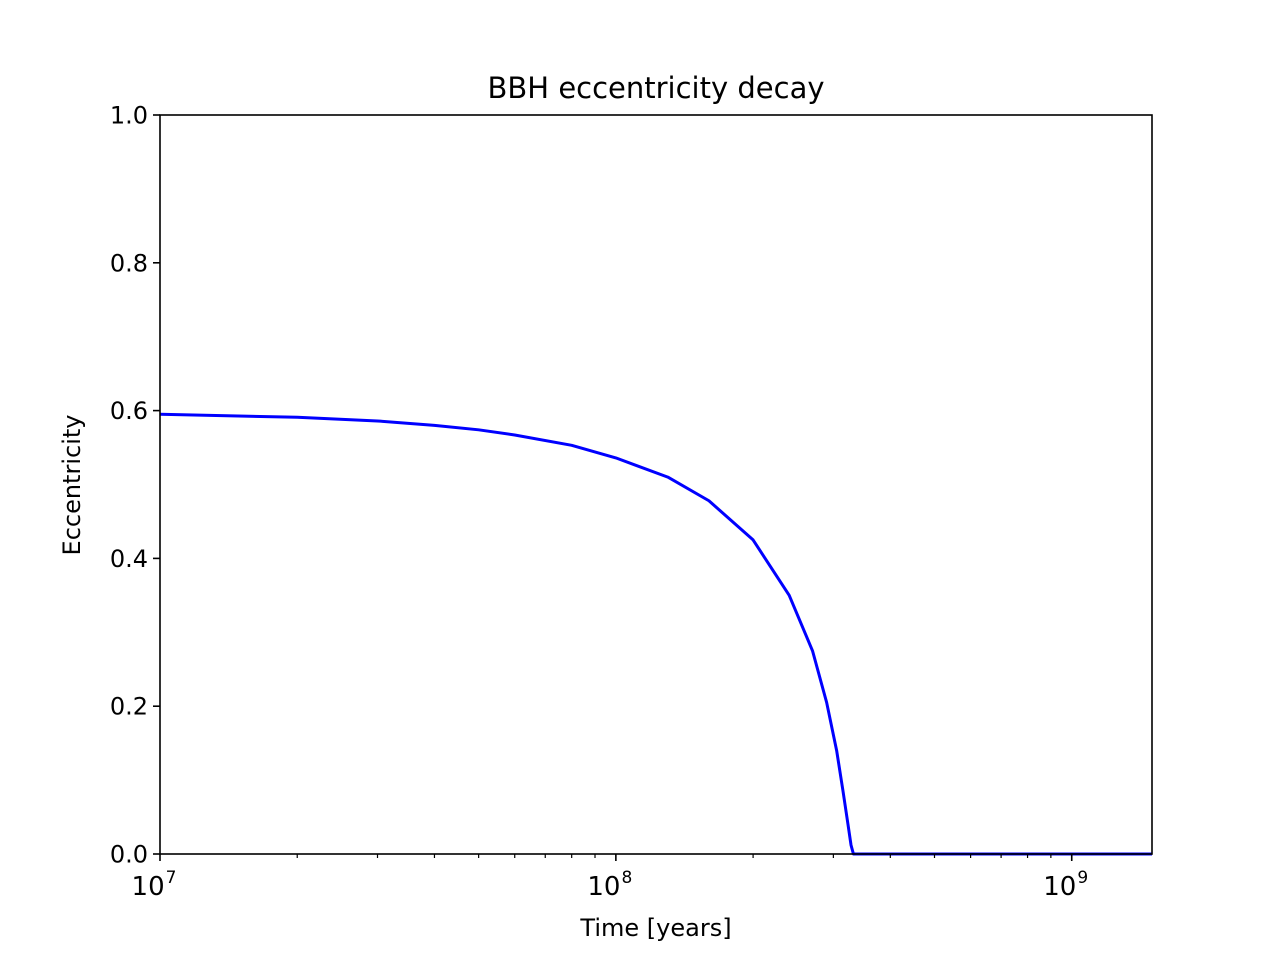 This screenshot has height=964, width=1280. Describe the element at coordinates (129, 116) in the screenshot. I see `y-tick-label: 1.0` at that location.